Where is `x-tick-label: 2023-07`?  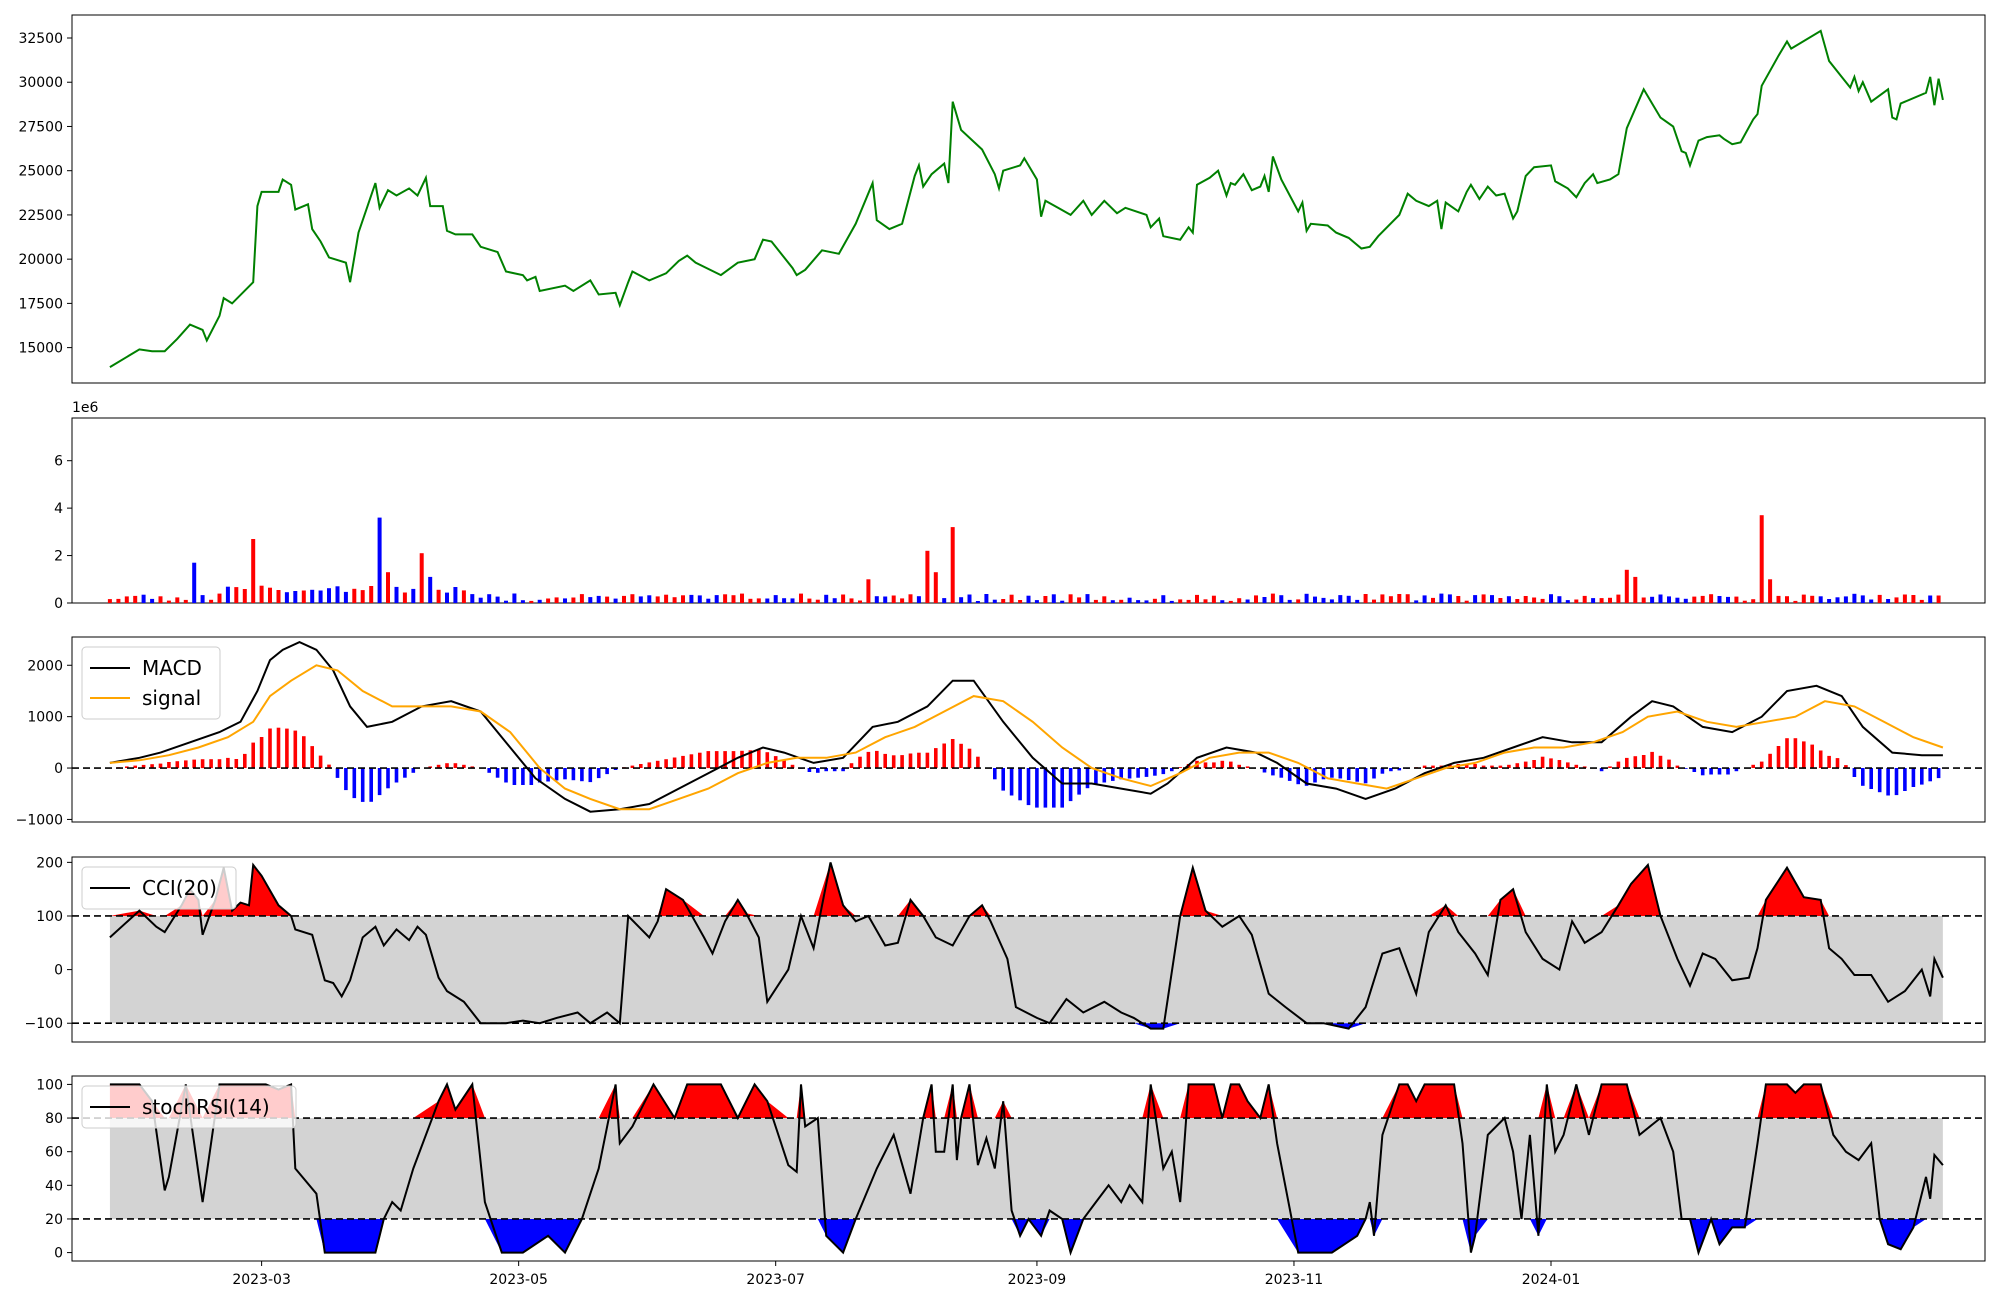
x-tick-label: 2023-07 is located at coordinates (775, 1280).